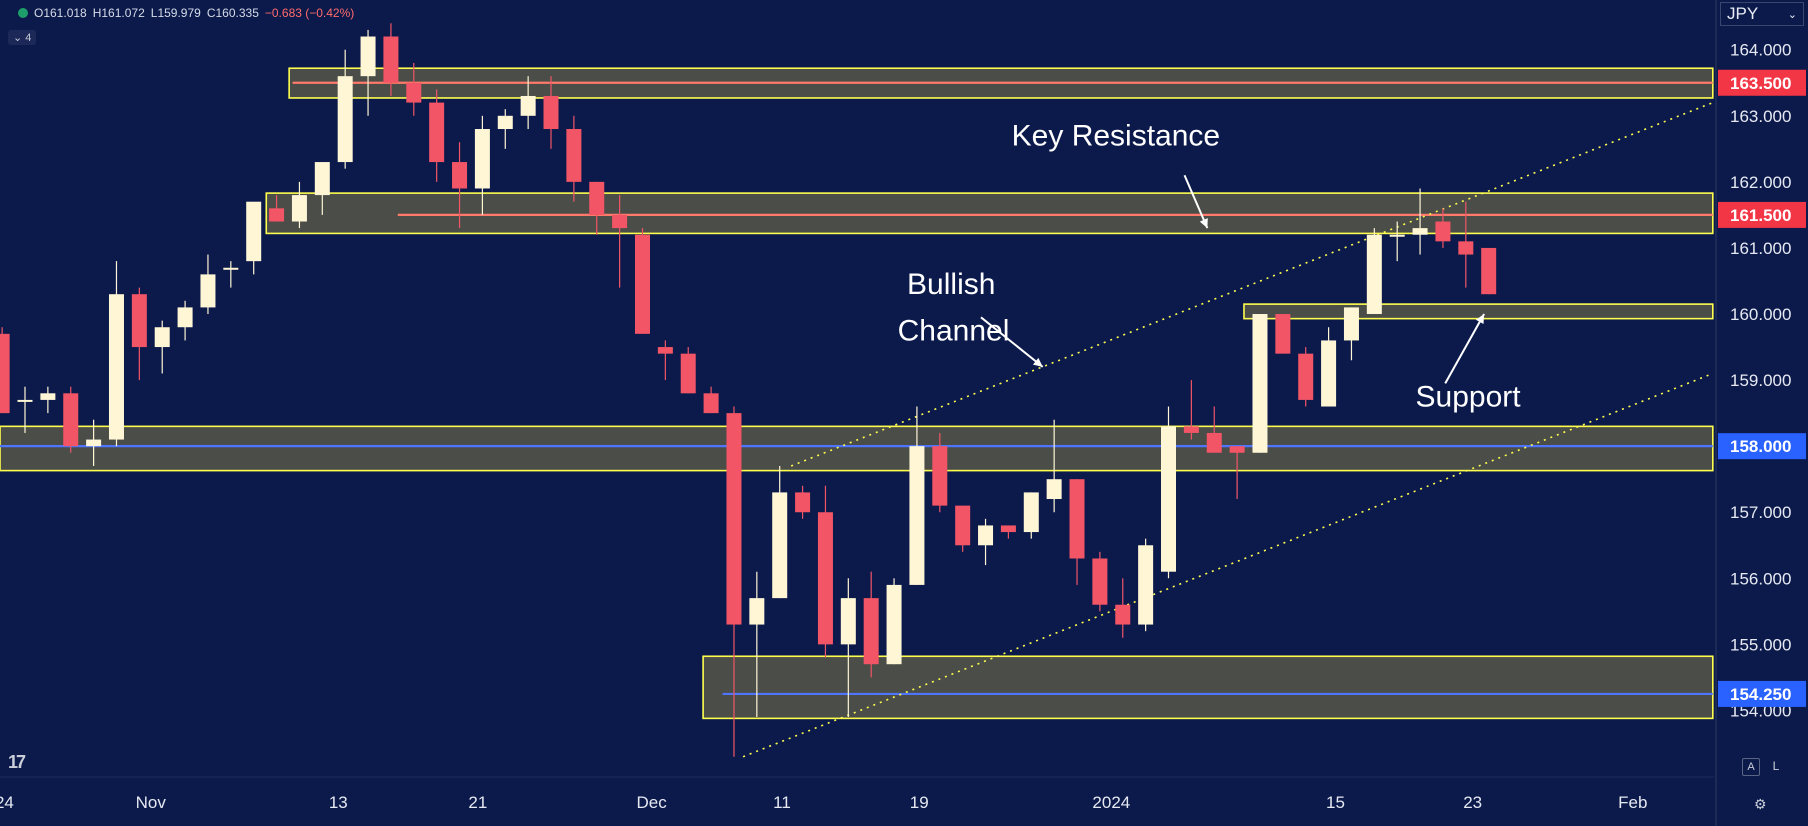  Describe the element at coordinates (7, 802) in the screenshot. I see `time-tick-label: 24` at that location.